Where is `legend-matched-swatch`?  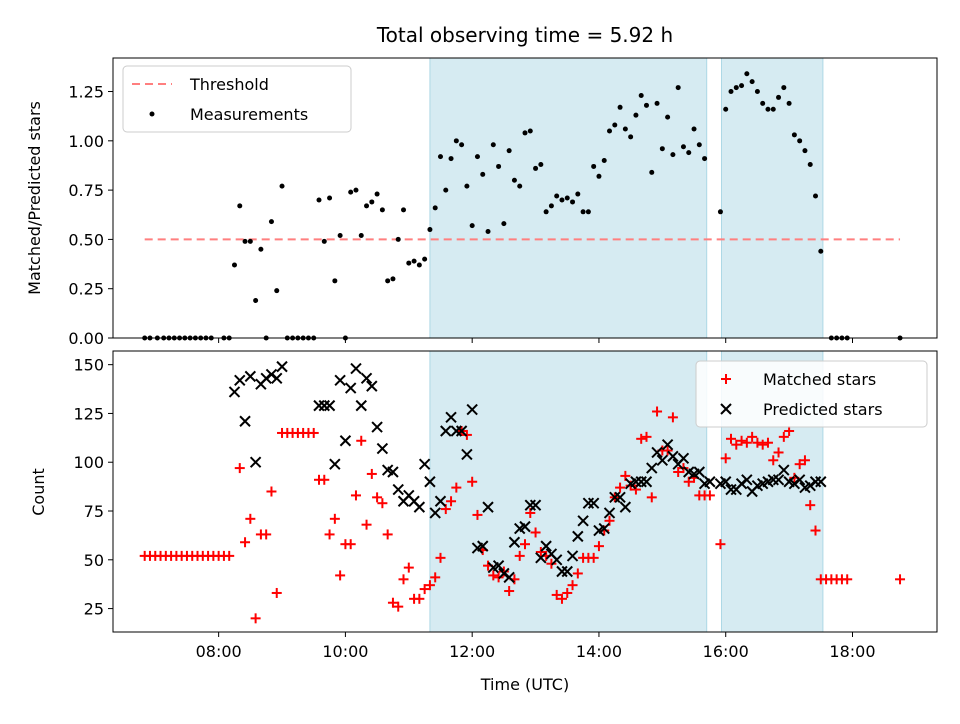
legend-matched-swatch is located at coordinates (726, 379).